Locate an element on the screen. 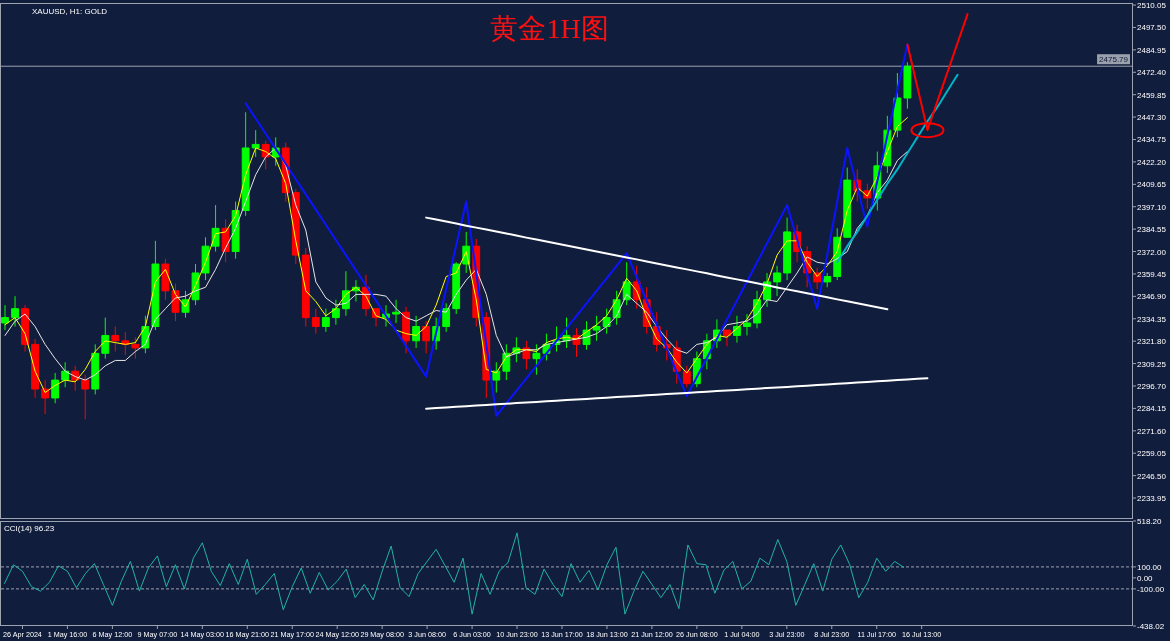 The width and height of the screenshot is (1170, 641). ytick-label: 2384.55 is located at coordinates (1151, 230).